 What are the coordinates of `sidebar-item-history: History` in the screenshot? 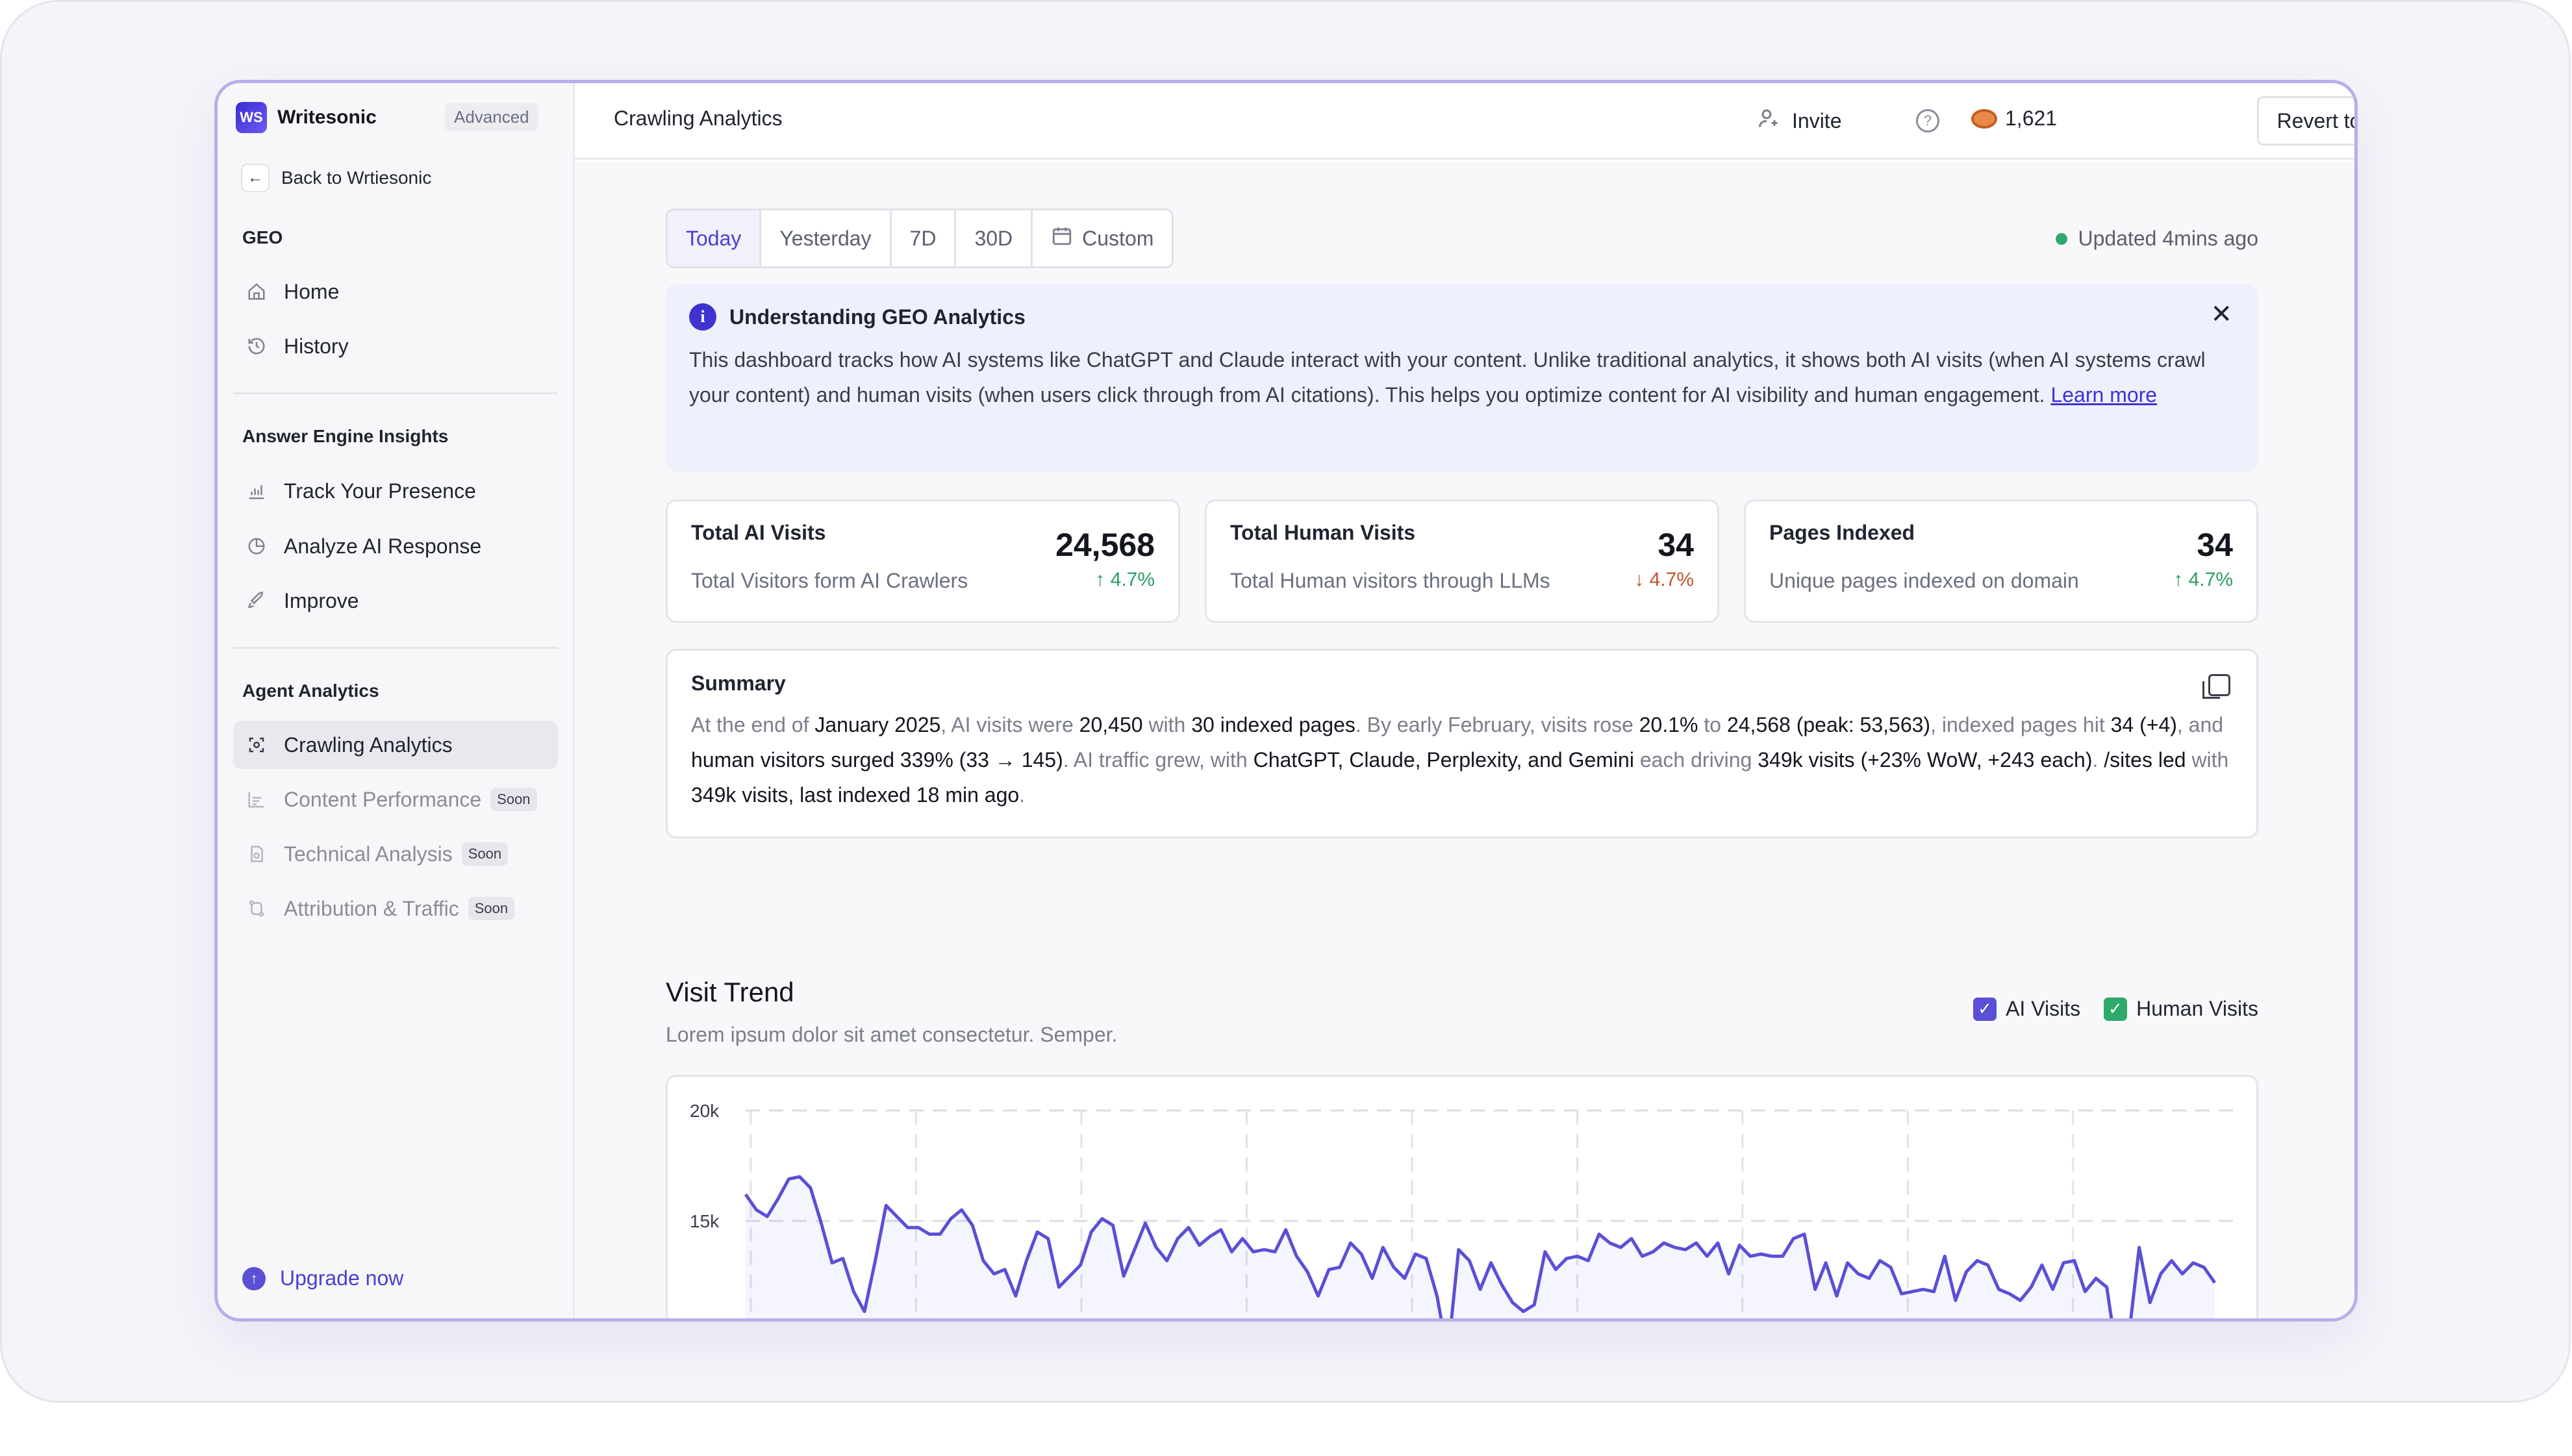 It's located at (395, 346).